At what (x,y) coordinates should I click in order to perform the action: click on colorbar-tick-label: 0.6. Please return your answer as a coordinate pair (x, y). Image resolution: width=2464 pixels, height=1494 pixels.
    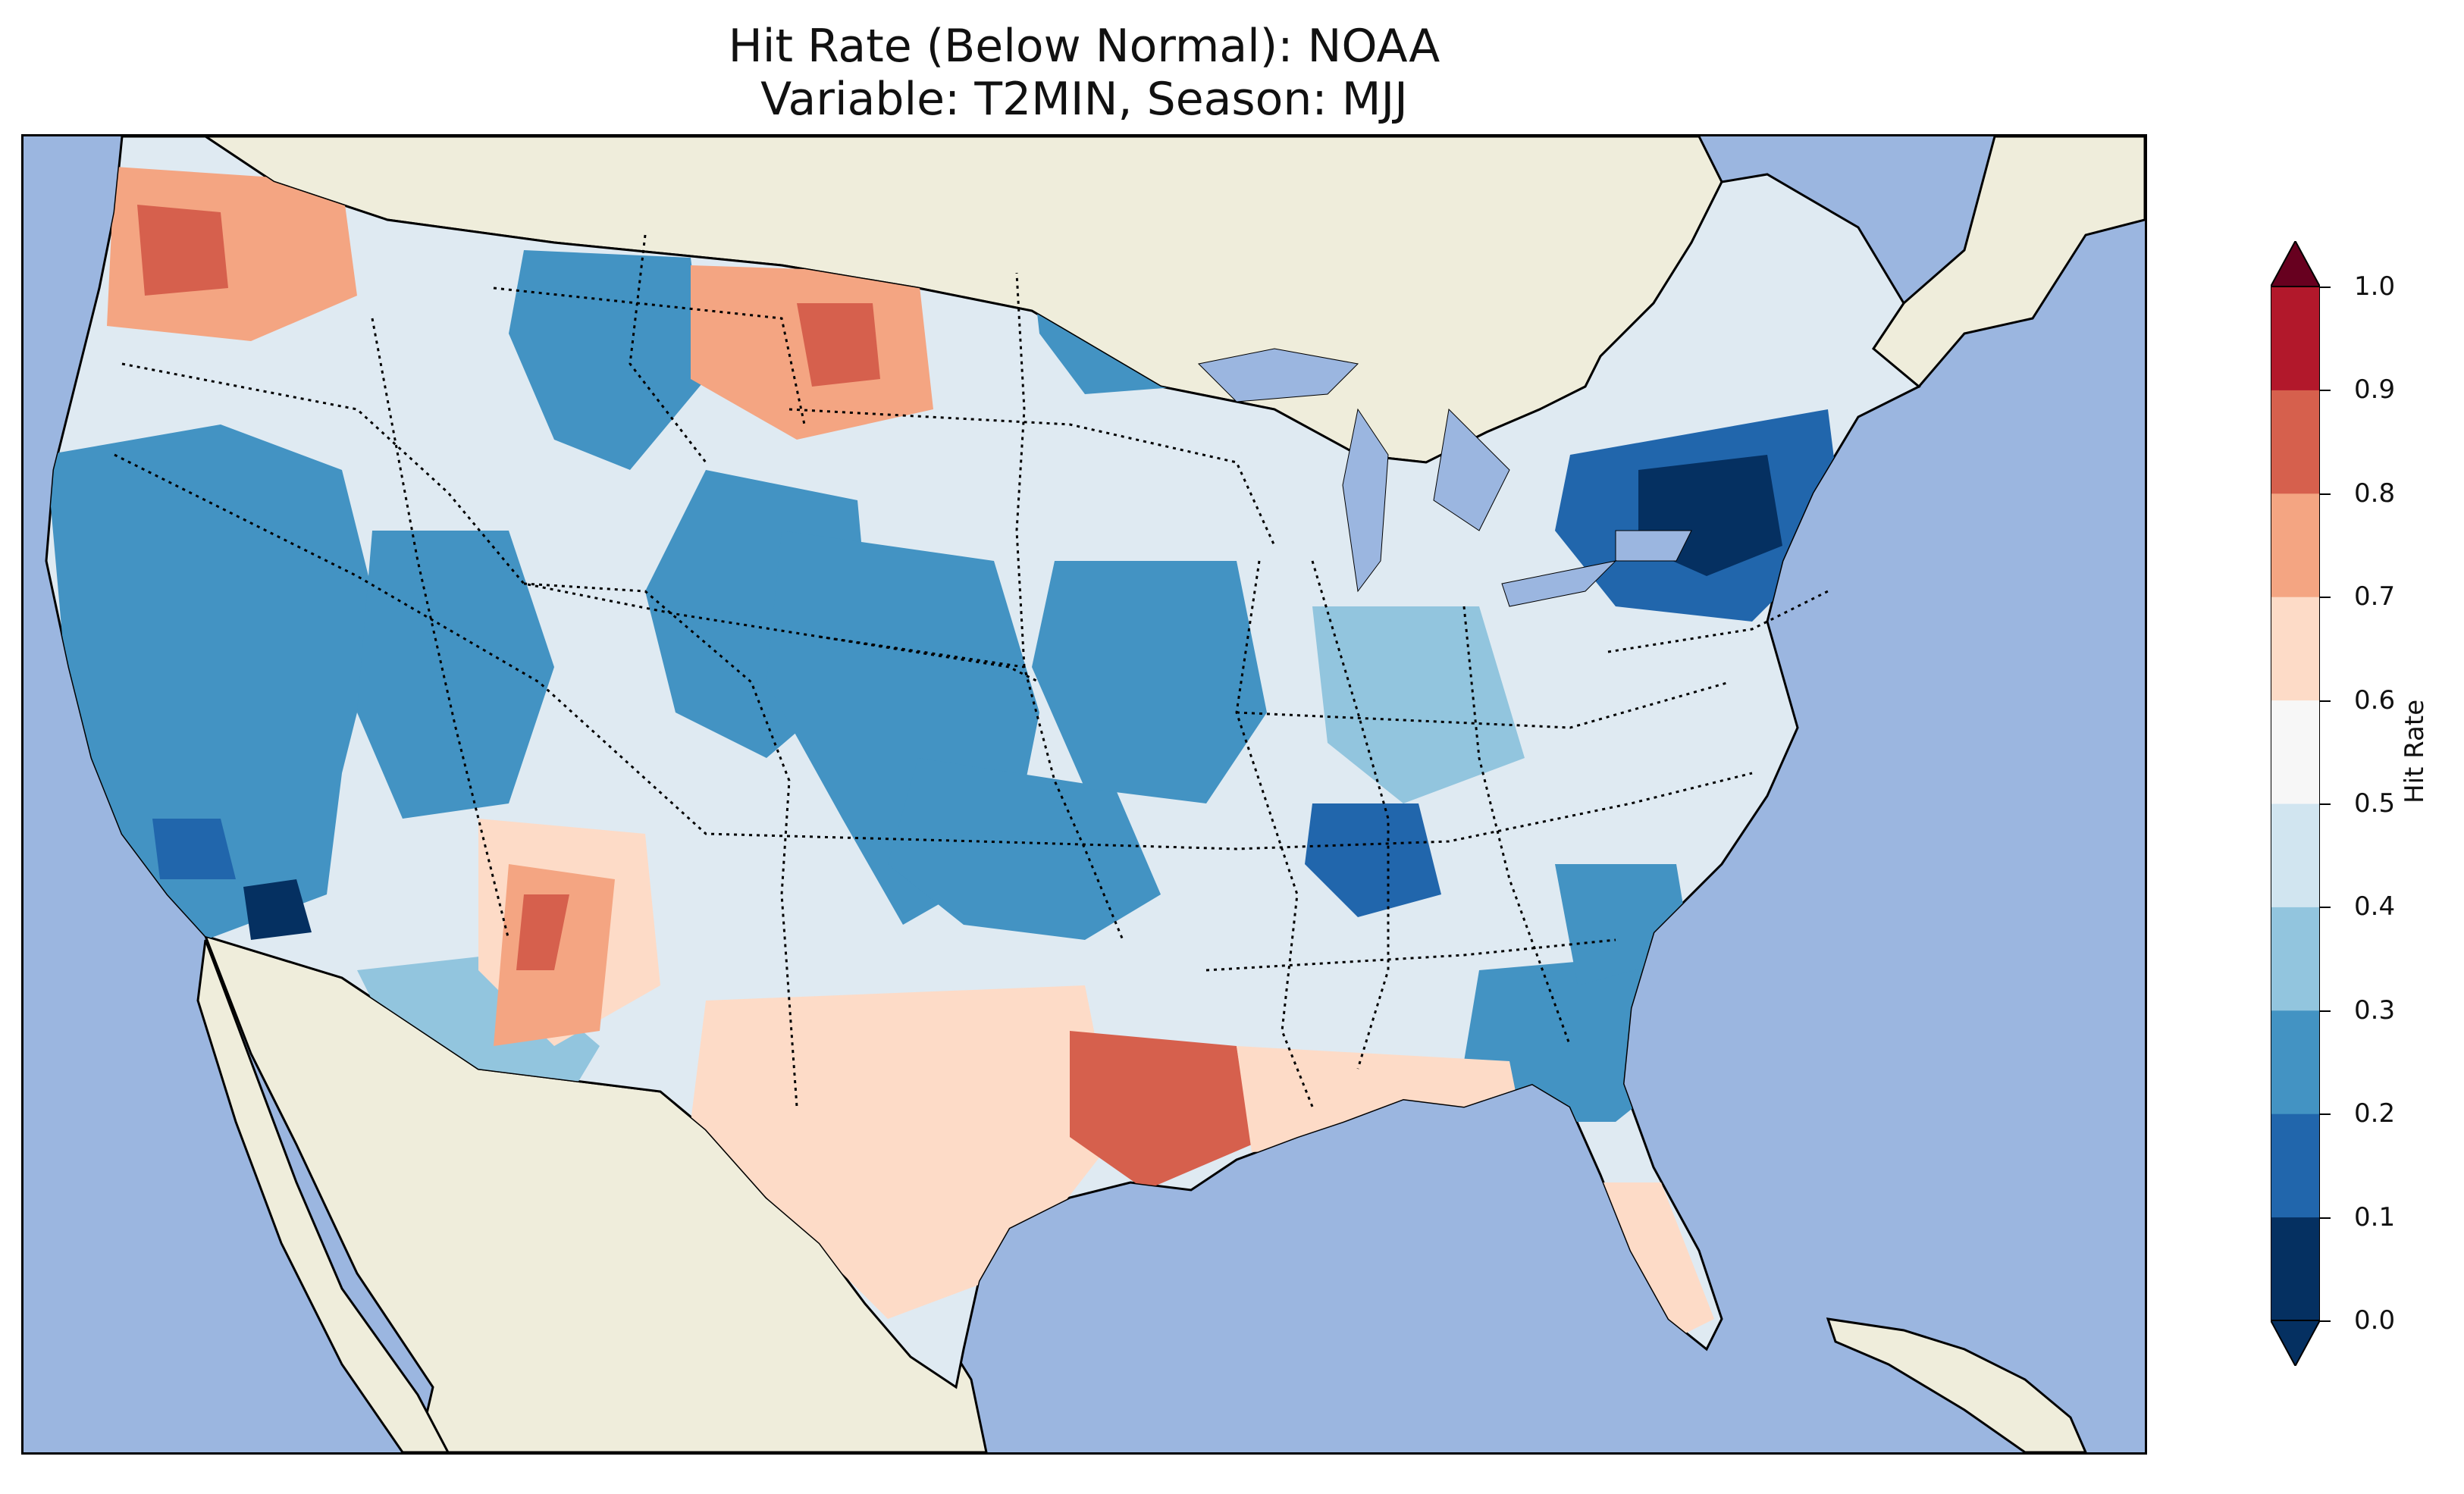
    Looking at the image, I should click on (2375, 700).